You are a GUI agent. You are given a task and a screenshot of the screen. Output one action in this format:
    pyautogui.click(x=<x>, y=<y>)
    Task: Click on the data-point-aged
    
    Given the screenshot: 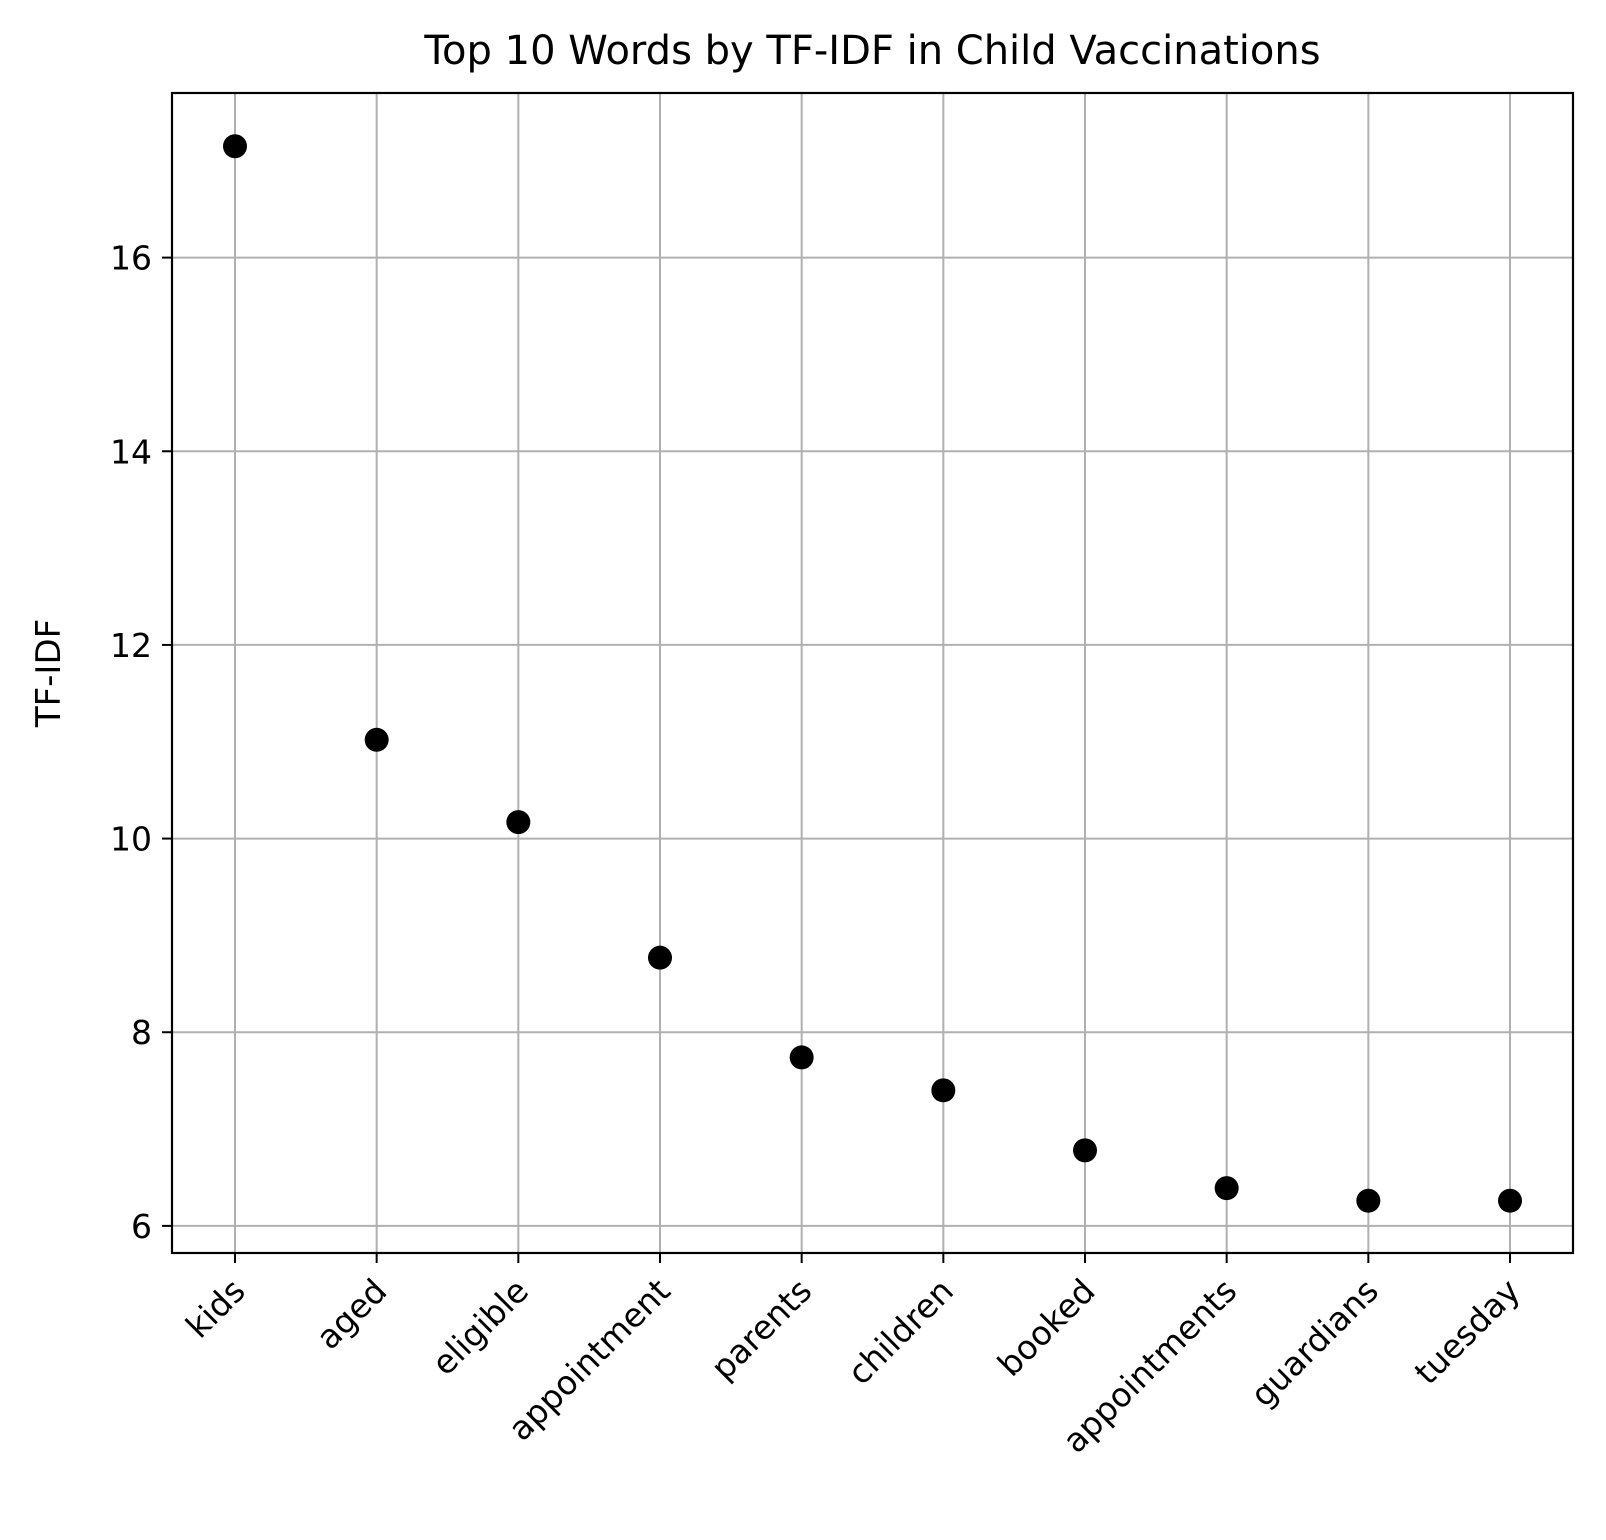 What is the action you would take?
    pyautogui.click(x=376, y=739)
    